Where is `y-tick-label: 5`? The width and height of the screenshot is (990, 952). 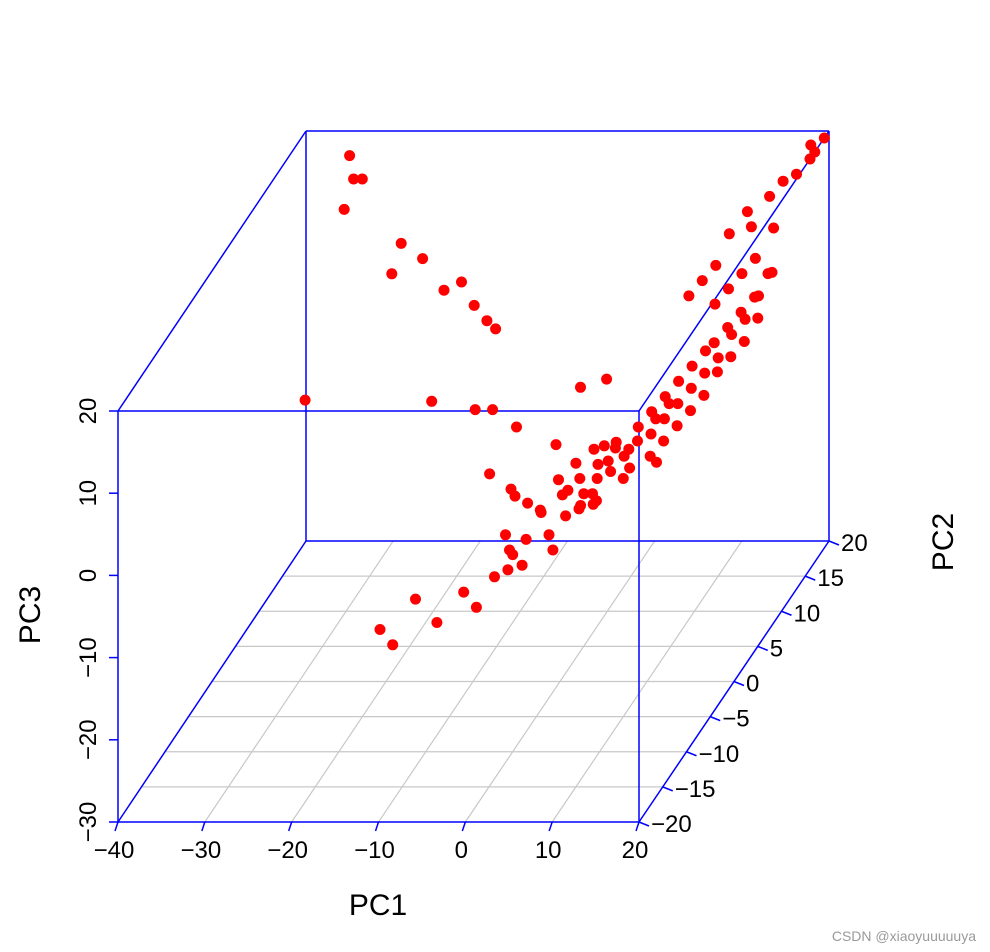
y-tick-label: 5 is located at coordinates (776, 648).